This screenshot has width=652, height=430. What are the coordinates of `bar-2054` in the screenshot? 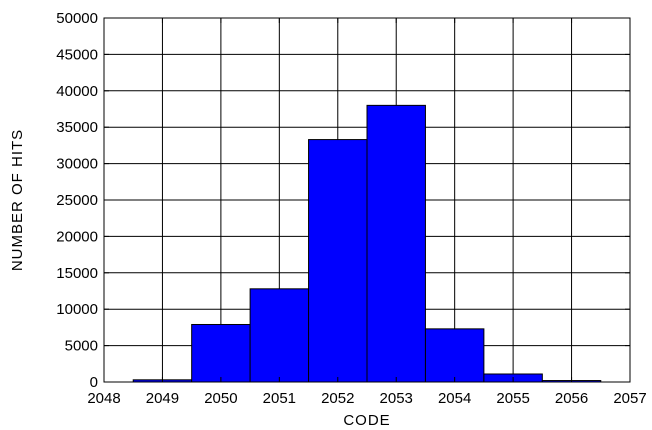 It's located at (454, 355).